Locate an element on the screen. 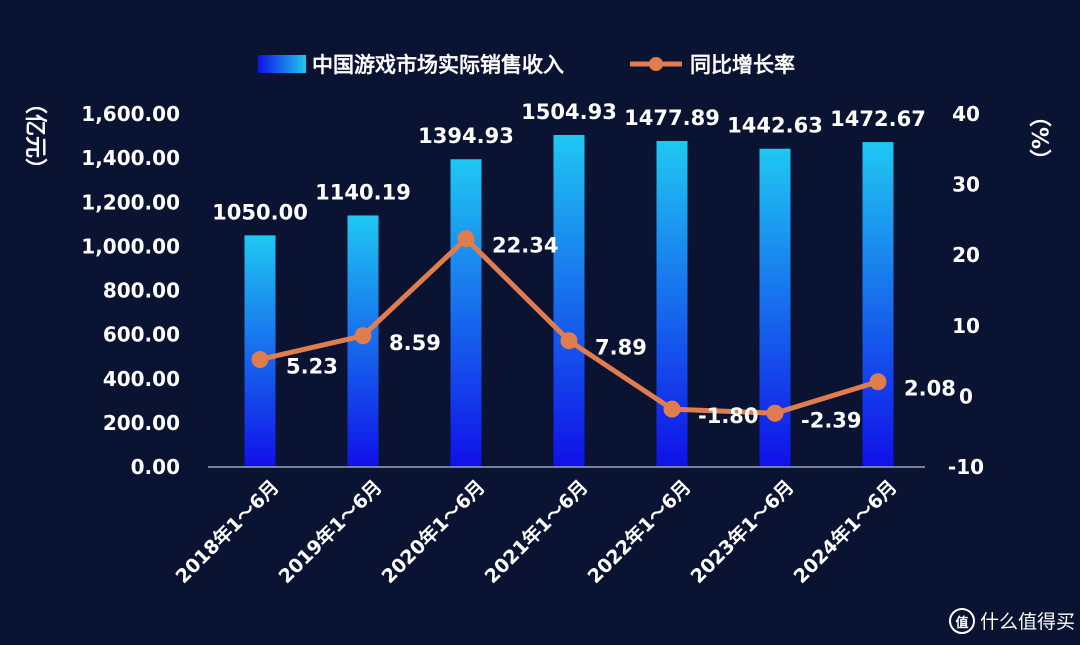 The image size is (1080, 645). right-tick-label: 40 is located at coordinates (966, 114).